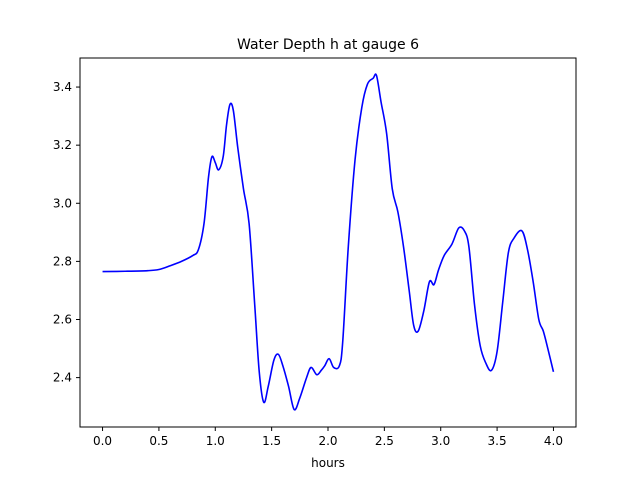 The width and height of the screenshot is (640, 480). Describe the element at coordinates (62, 319) in the screenshot. I see `y-tick-label: 2.6` at that location.